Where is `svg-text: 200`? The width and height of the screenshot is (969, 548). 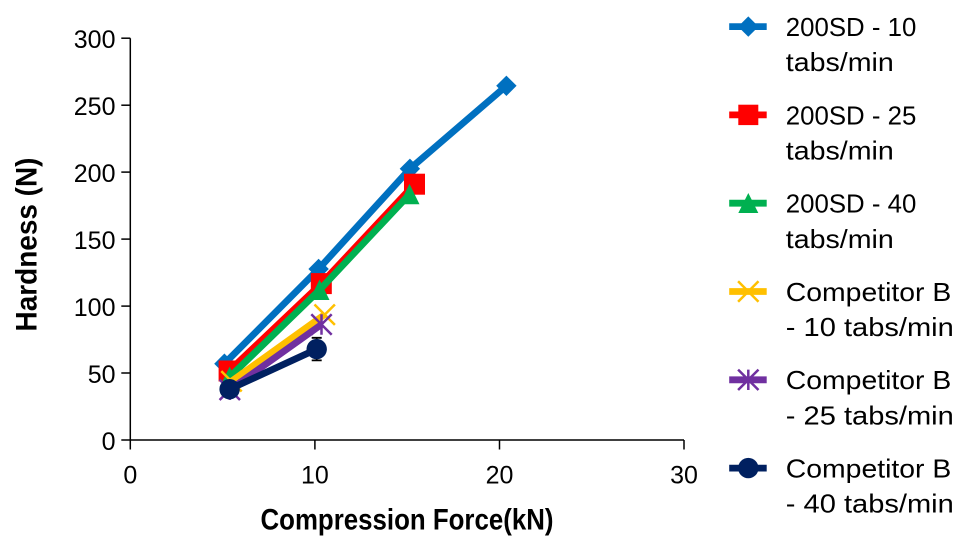
svg-text: 200 is located at coordinates (95, 174).